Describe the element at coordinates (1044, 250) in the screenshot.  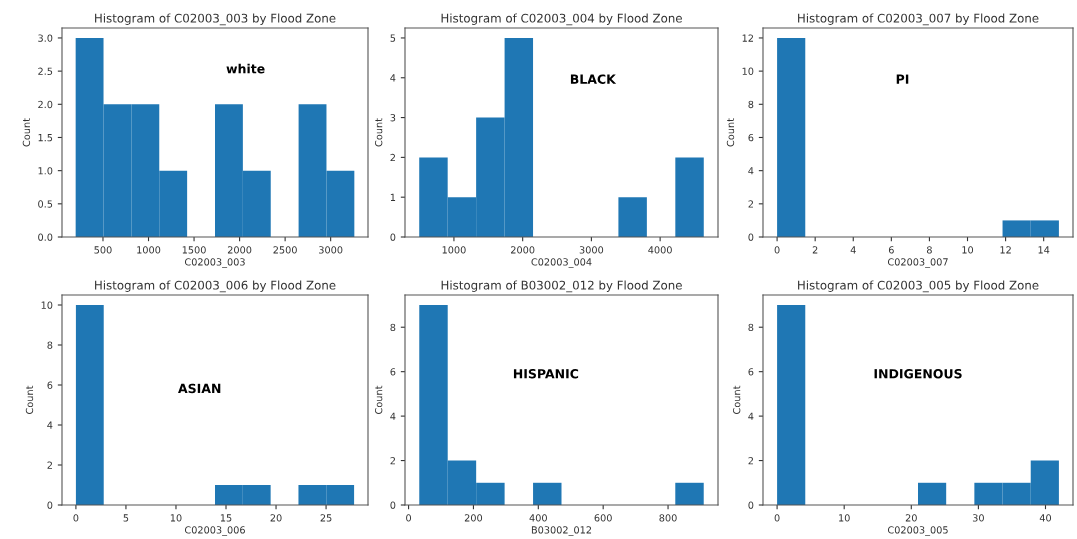
I see `x-tick-label: 14` at that location.